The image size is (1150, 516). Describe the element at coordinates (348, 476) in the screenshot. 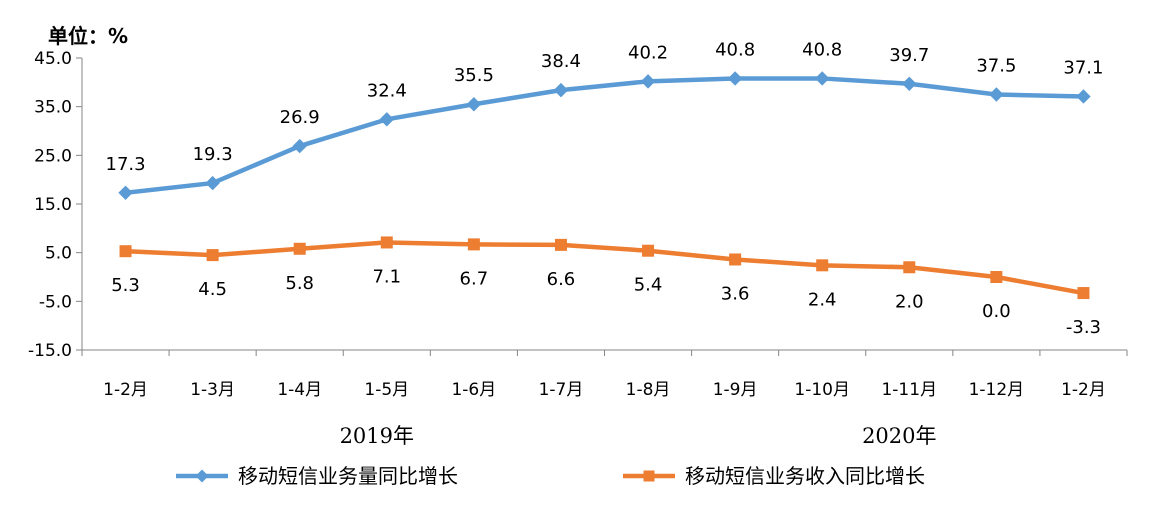

I see `legend-label: 移动短信业务量同比增长` at that location.